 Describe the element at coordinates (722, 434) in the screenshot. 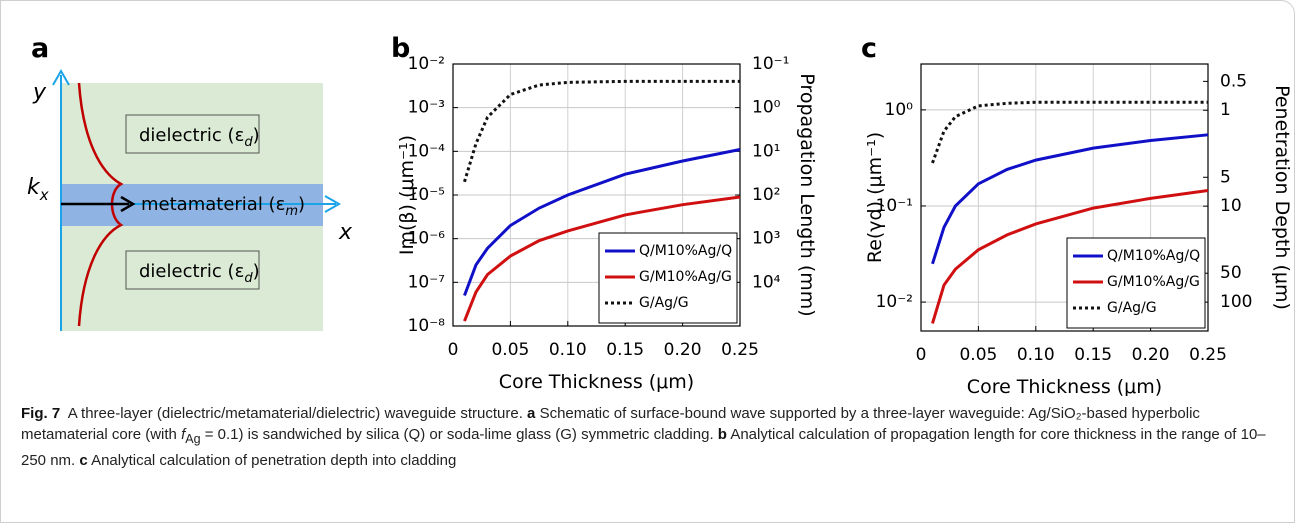

I see `caption-key: b` at that location.